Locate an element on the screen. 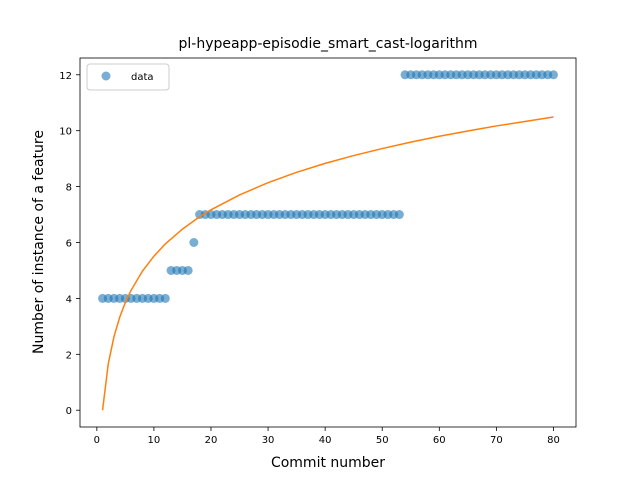 This screenshot has width=640, height=480. y-tick-label: 6 is located at coordinates (69, 244).